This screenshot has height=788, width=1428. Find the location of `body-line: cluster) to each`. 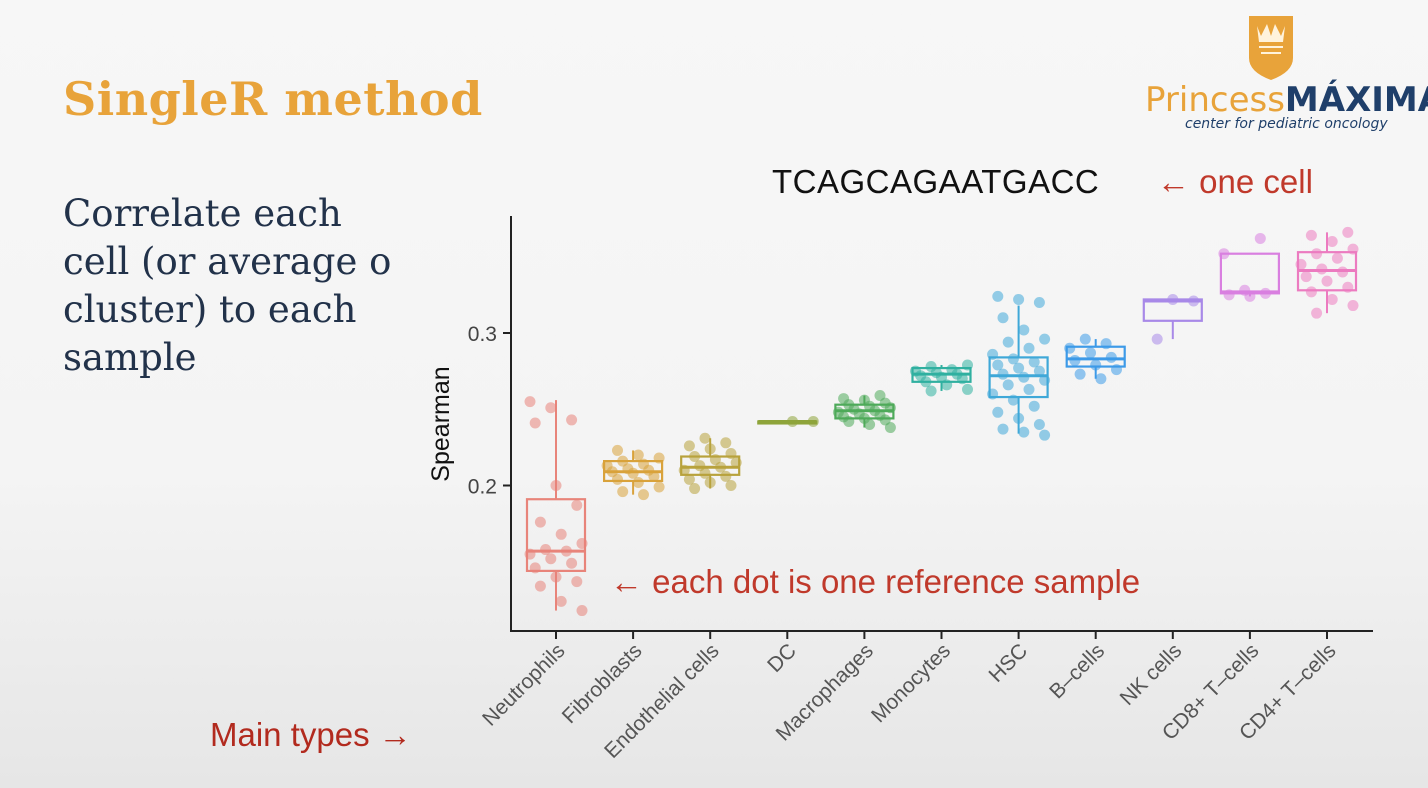

body-line: cluster) to each is located at coordinates (210, 309).